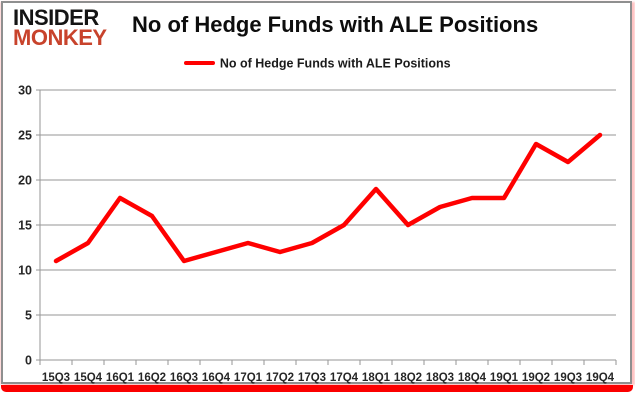 The width and height of the screenshot is (635, 405). Describe the element at coordinates (600, 378) in the screenshot. I see `x-tick-label: 19Q4` at that location.